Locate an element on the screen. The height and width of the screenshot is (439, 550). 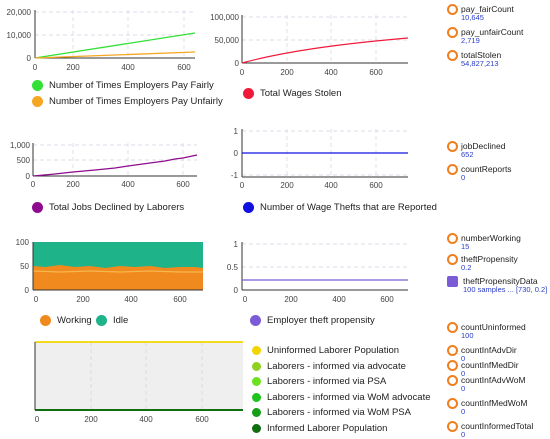
legend-label: Laborers - informed via WoM advocate is located at coordinates (349, 397).